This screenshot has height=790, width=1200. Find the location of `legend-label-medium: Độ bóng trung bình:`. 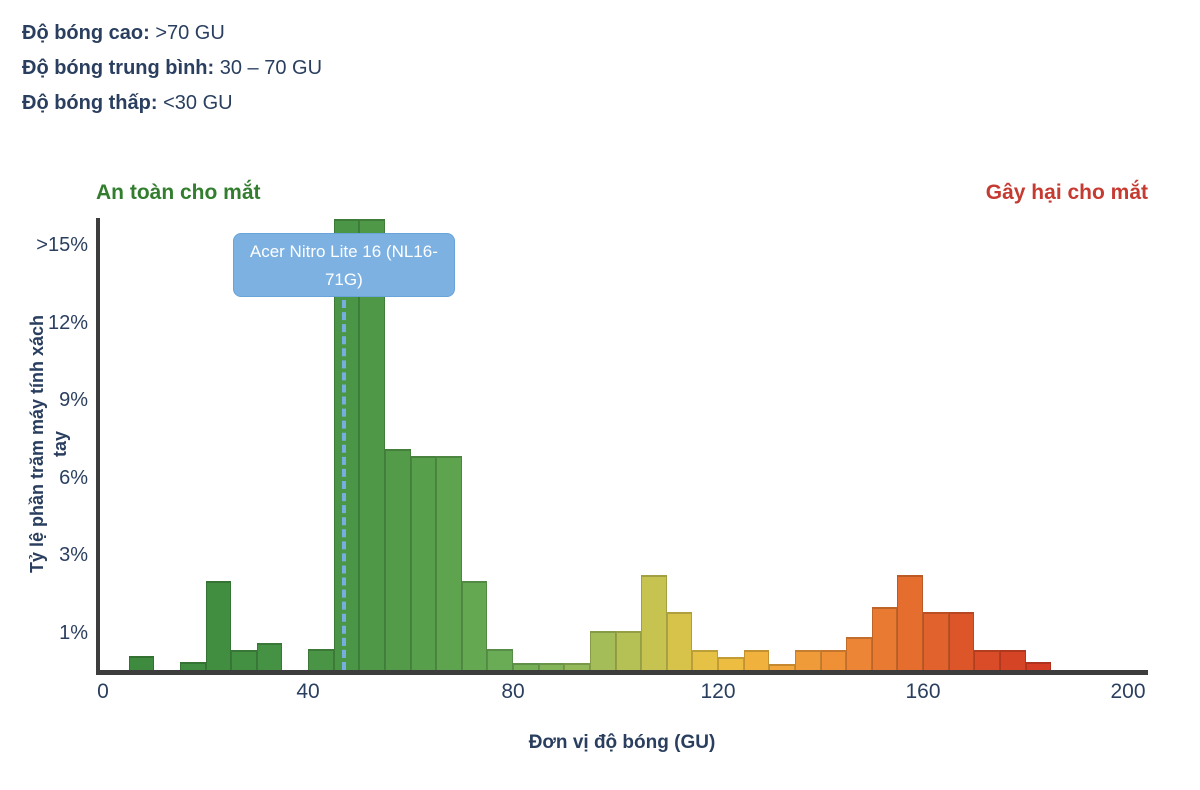

legend-label-medium: Độ bóng trung bình: is located at coordinates (118, 68).